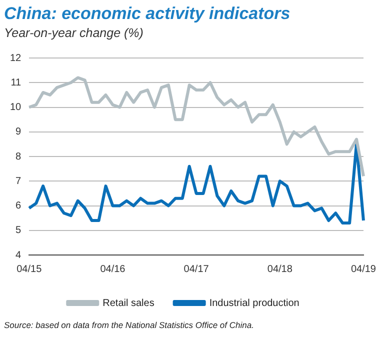  What do you see at coordinates (74, 33) in the screenshot?
I see `chart-subtitle: Year-on-year change (%)` at bounding box center [74, 33].